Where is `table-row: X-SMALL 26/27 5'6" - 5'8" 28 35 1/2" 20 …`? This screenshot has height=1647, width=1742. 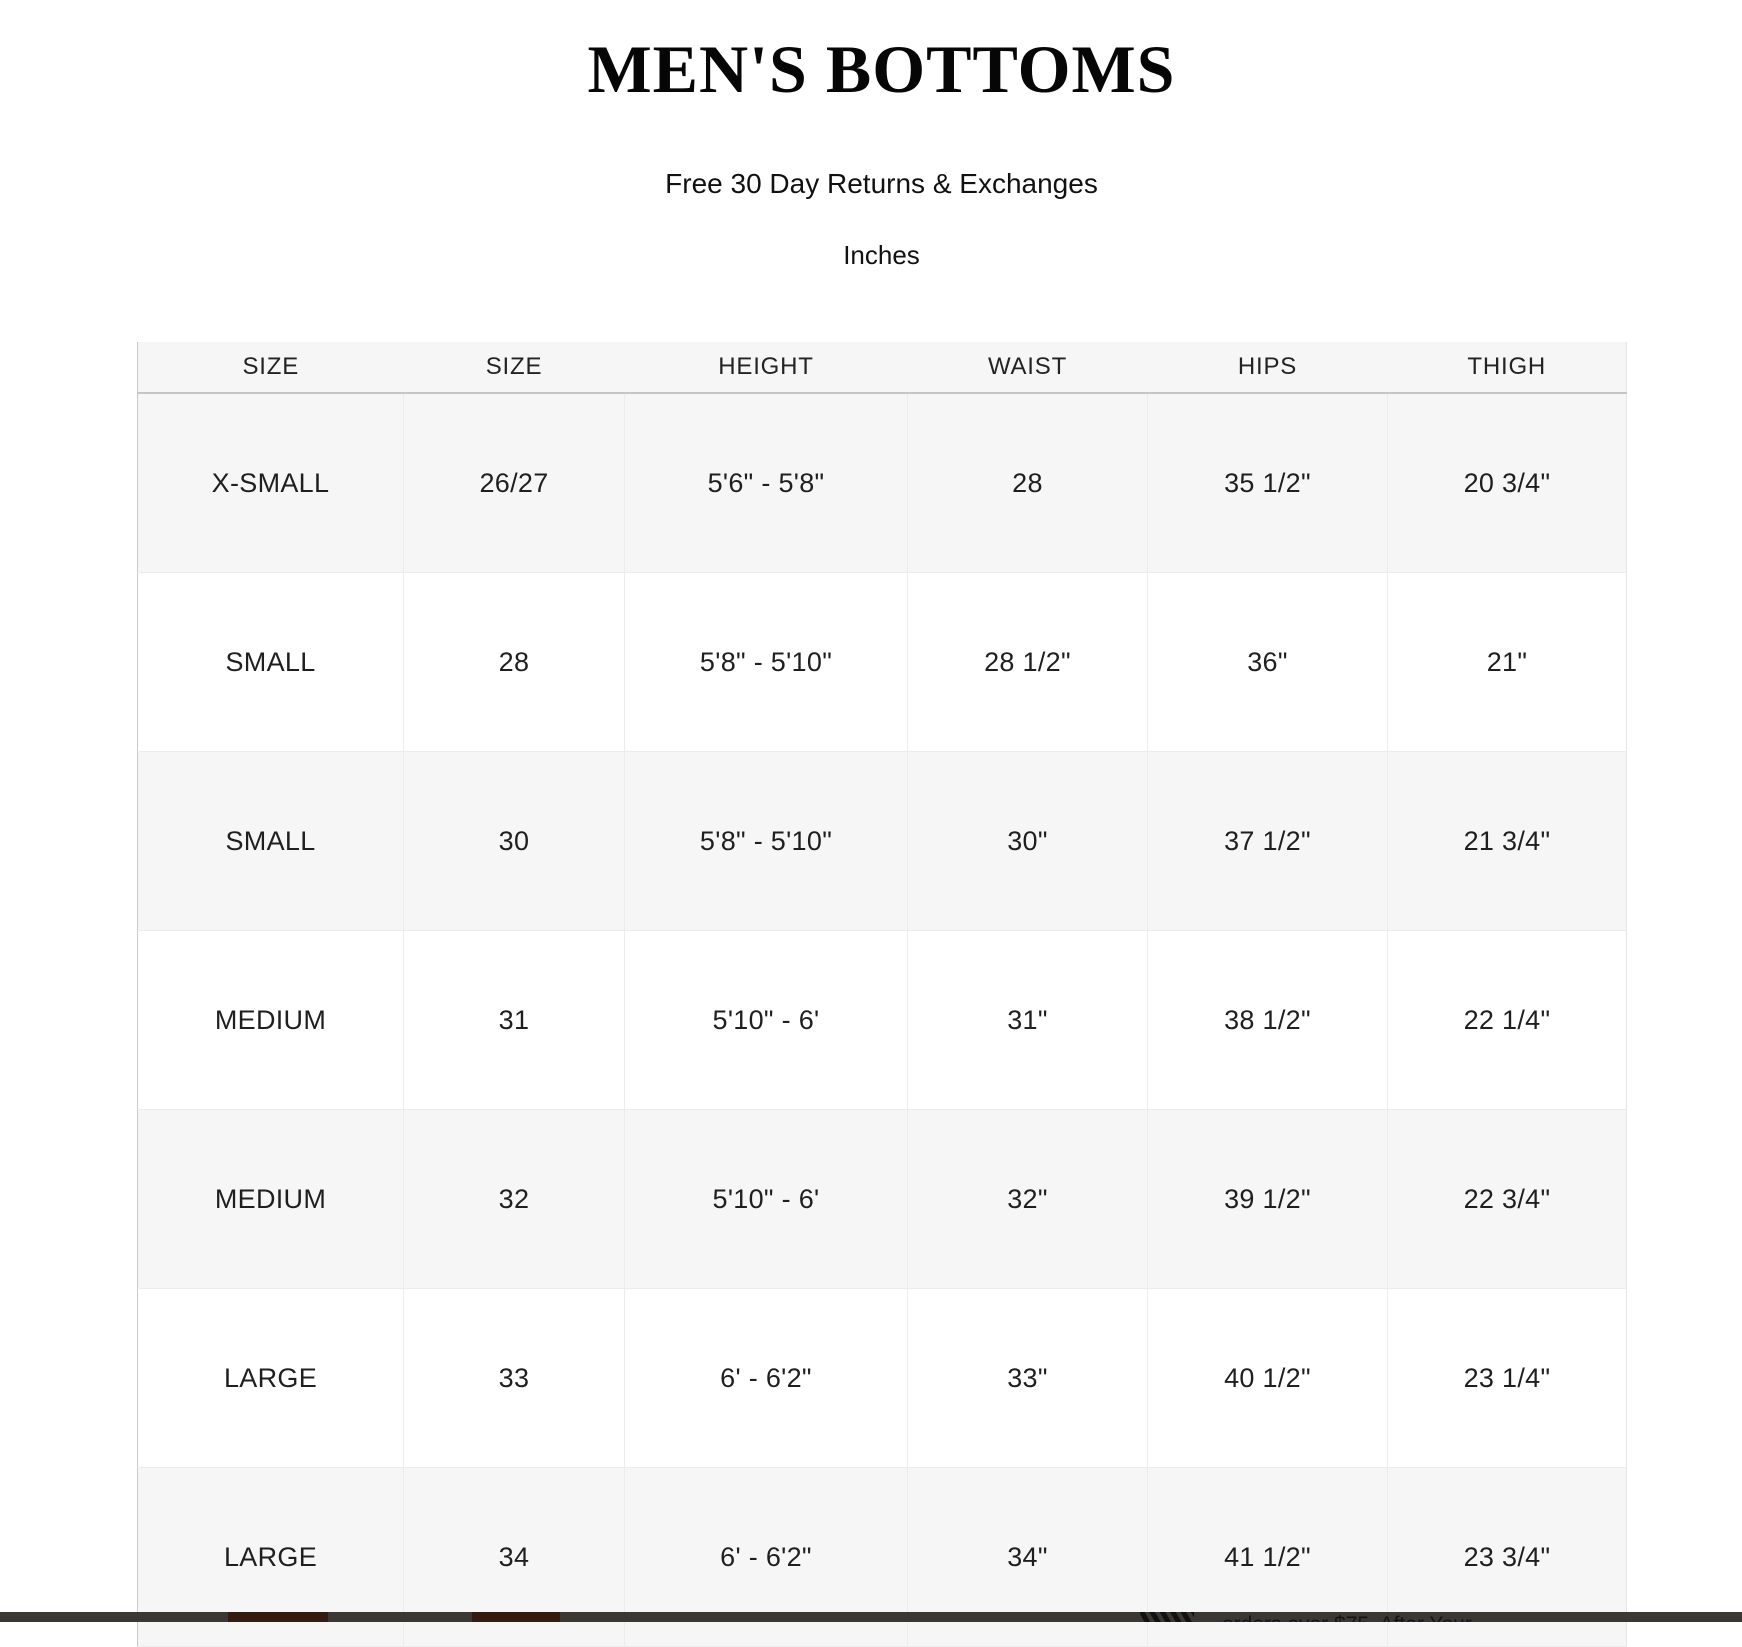
table-row: X-SMALL 26/27 5'6" - 5'8" 28 35 1/2" 20 … is located at coordinates (882, 483).